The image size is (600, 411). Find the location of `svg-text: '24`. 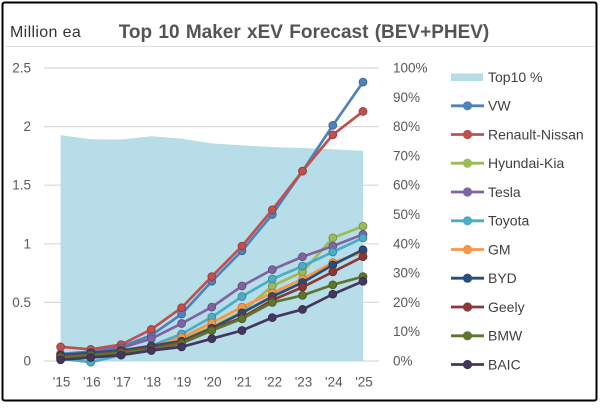

svg-text: '24 is located at coordinates (334, 382).